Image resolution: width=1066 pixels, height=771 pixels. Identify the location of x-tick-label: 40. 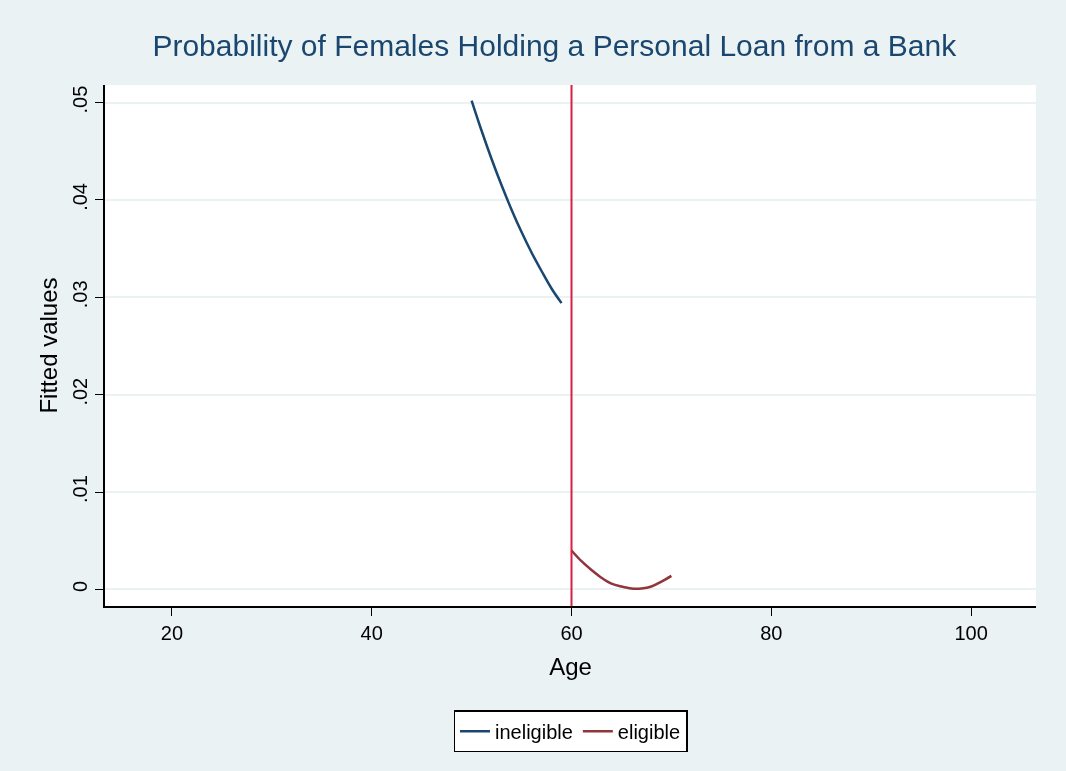
(371, 633).